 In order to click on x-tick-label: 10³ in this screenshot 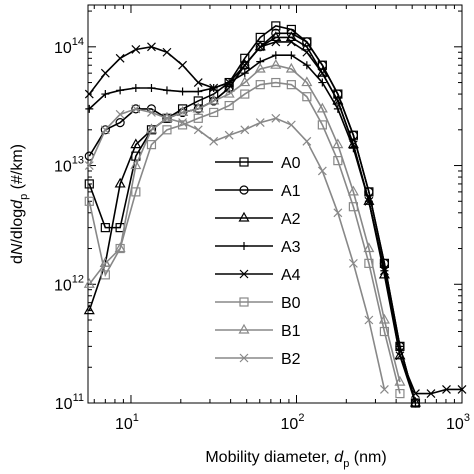, I will do `click(458, 422)`.